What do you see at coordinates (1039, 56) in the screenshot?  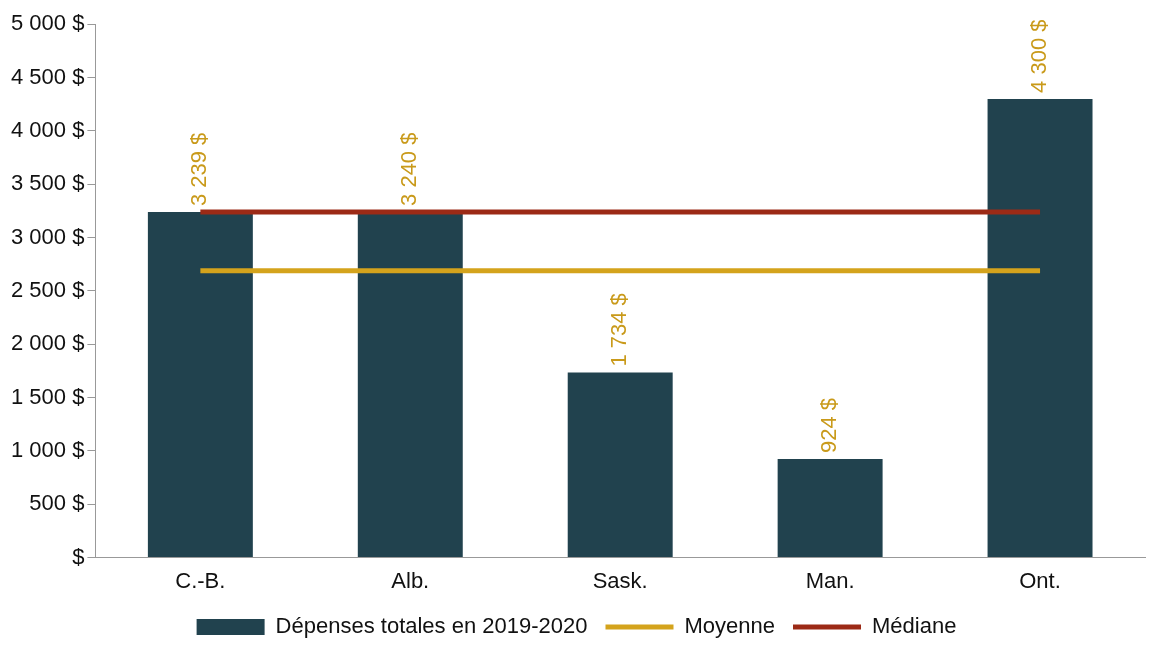 I see `data-label: 4 300 $` at bounding box center [1039, 56].